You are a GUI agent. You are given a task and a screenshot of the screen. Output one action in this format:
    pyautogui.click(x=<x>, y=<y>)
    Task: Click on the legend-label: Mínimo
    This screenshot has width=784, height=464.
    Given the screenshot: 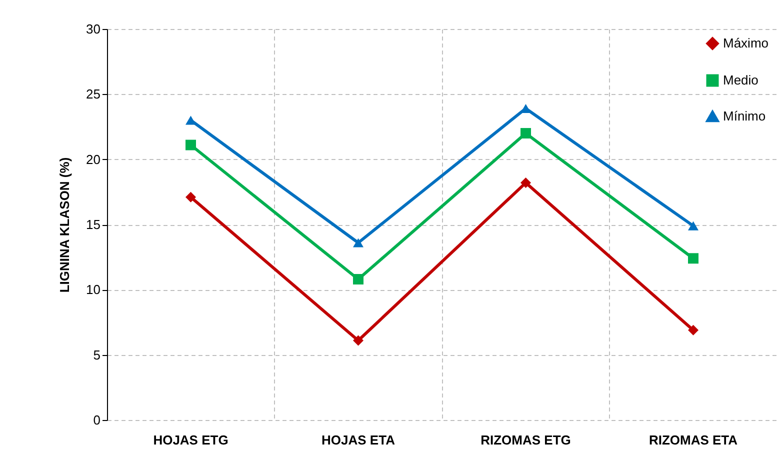 What is the action you would take?
    pyautogui.click(x=744, y=116)
    